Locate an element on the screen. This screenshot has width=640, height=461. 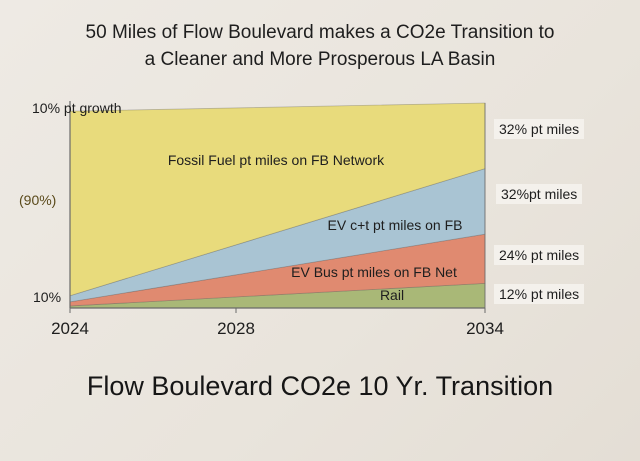
series-label-ev-bus: EV Bus pt miles on FB Net is located at coordinates (374, 272).